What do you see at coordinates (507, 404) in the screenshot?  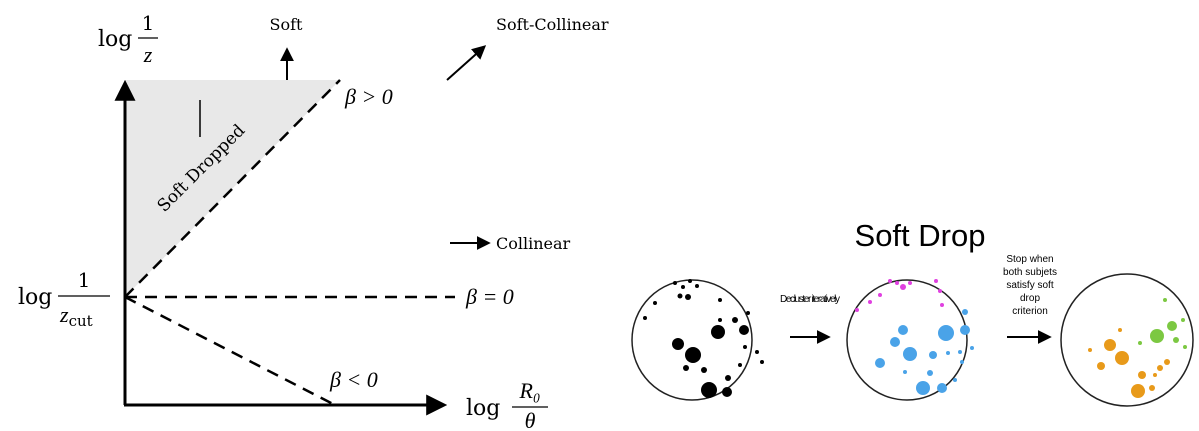 I see `x-axis-label: log R₀ θ` at bounding box center [507, 404].